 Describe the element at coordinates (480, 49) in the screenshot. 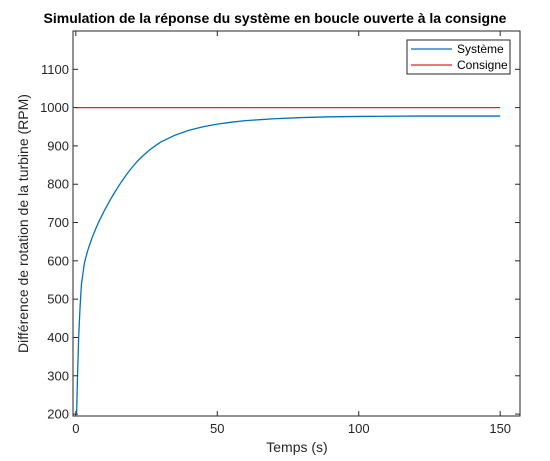

I see `legend-label-systeme: Système` at that location.